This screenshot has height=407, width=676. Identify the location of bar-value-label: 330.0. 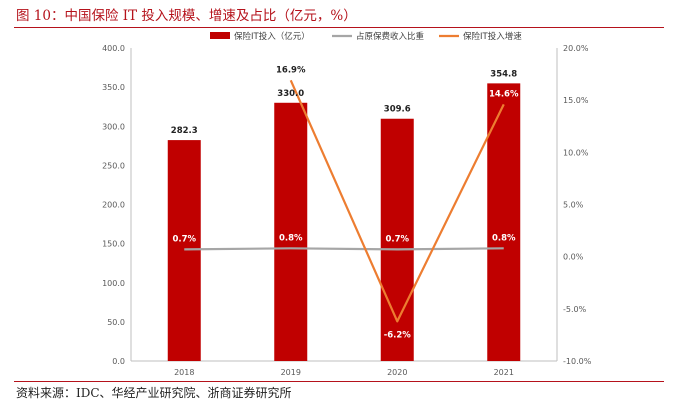
(290, 94).